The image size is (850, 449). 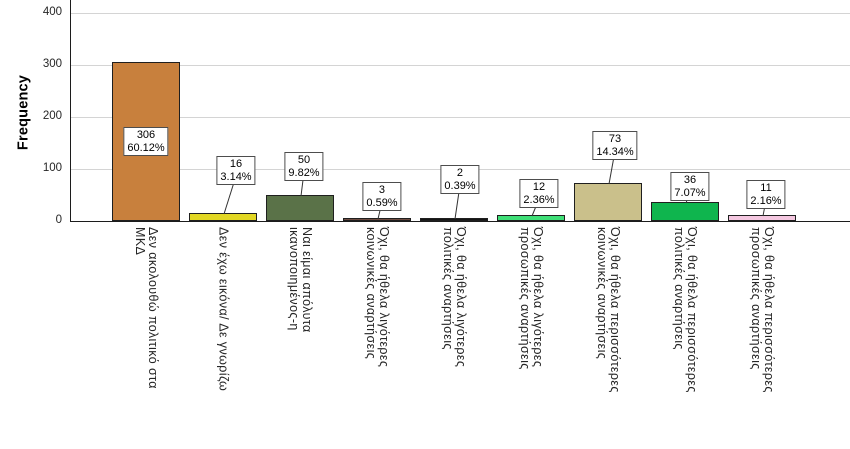 I want to click on callout-percent: 0.59%, so click(x=382, y=203).